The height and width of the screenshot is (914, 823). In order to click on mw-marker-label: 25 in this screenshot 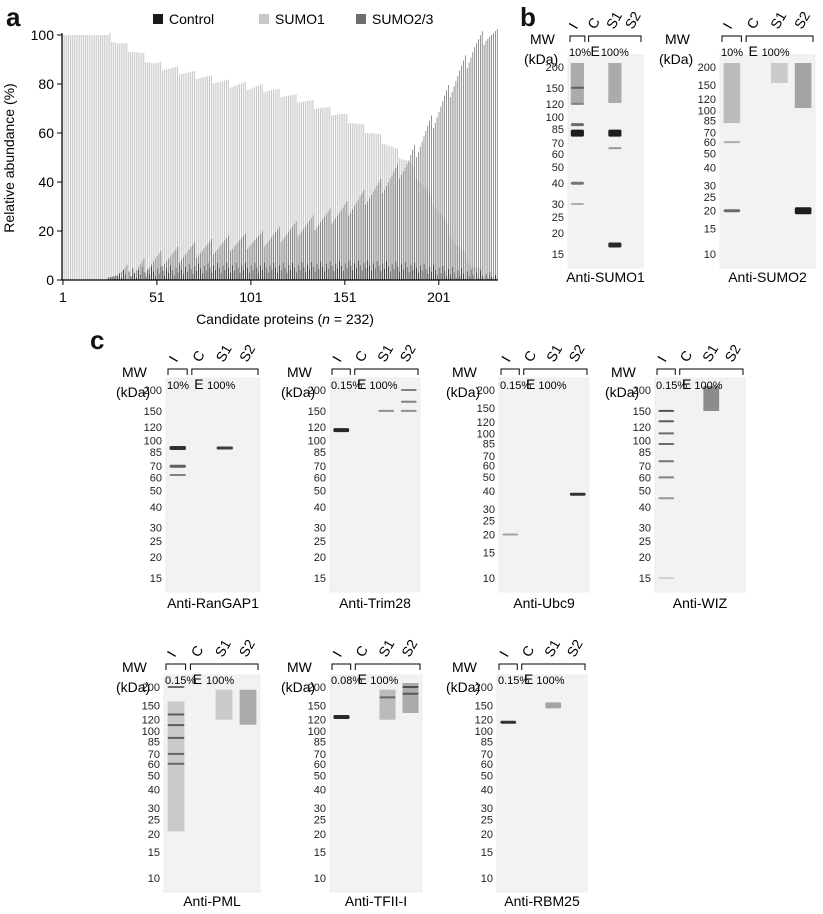, I will do `click(558, 218)`.